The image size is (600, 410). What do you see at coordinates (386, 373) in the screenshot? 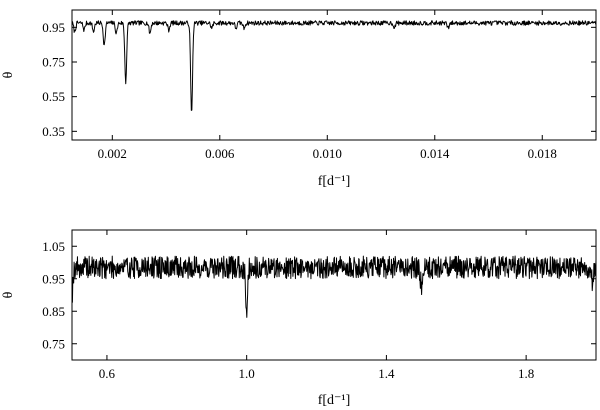
I see `x-tick-label: 1.4` at bounding box center [386, 373].